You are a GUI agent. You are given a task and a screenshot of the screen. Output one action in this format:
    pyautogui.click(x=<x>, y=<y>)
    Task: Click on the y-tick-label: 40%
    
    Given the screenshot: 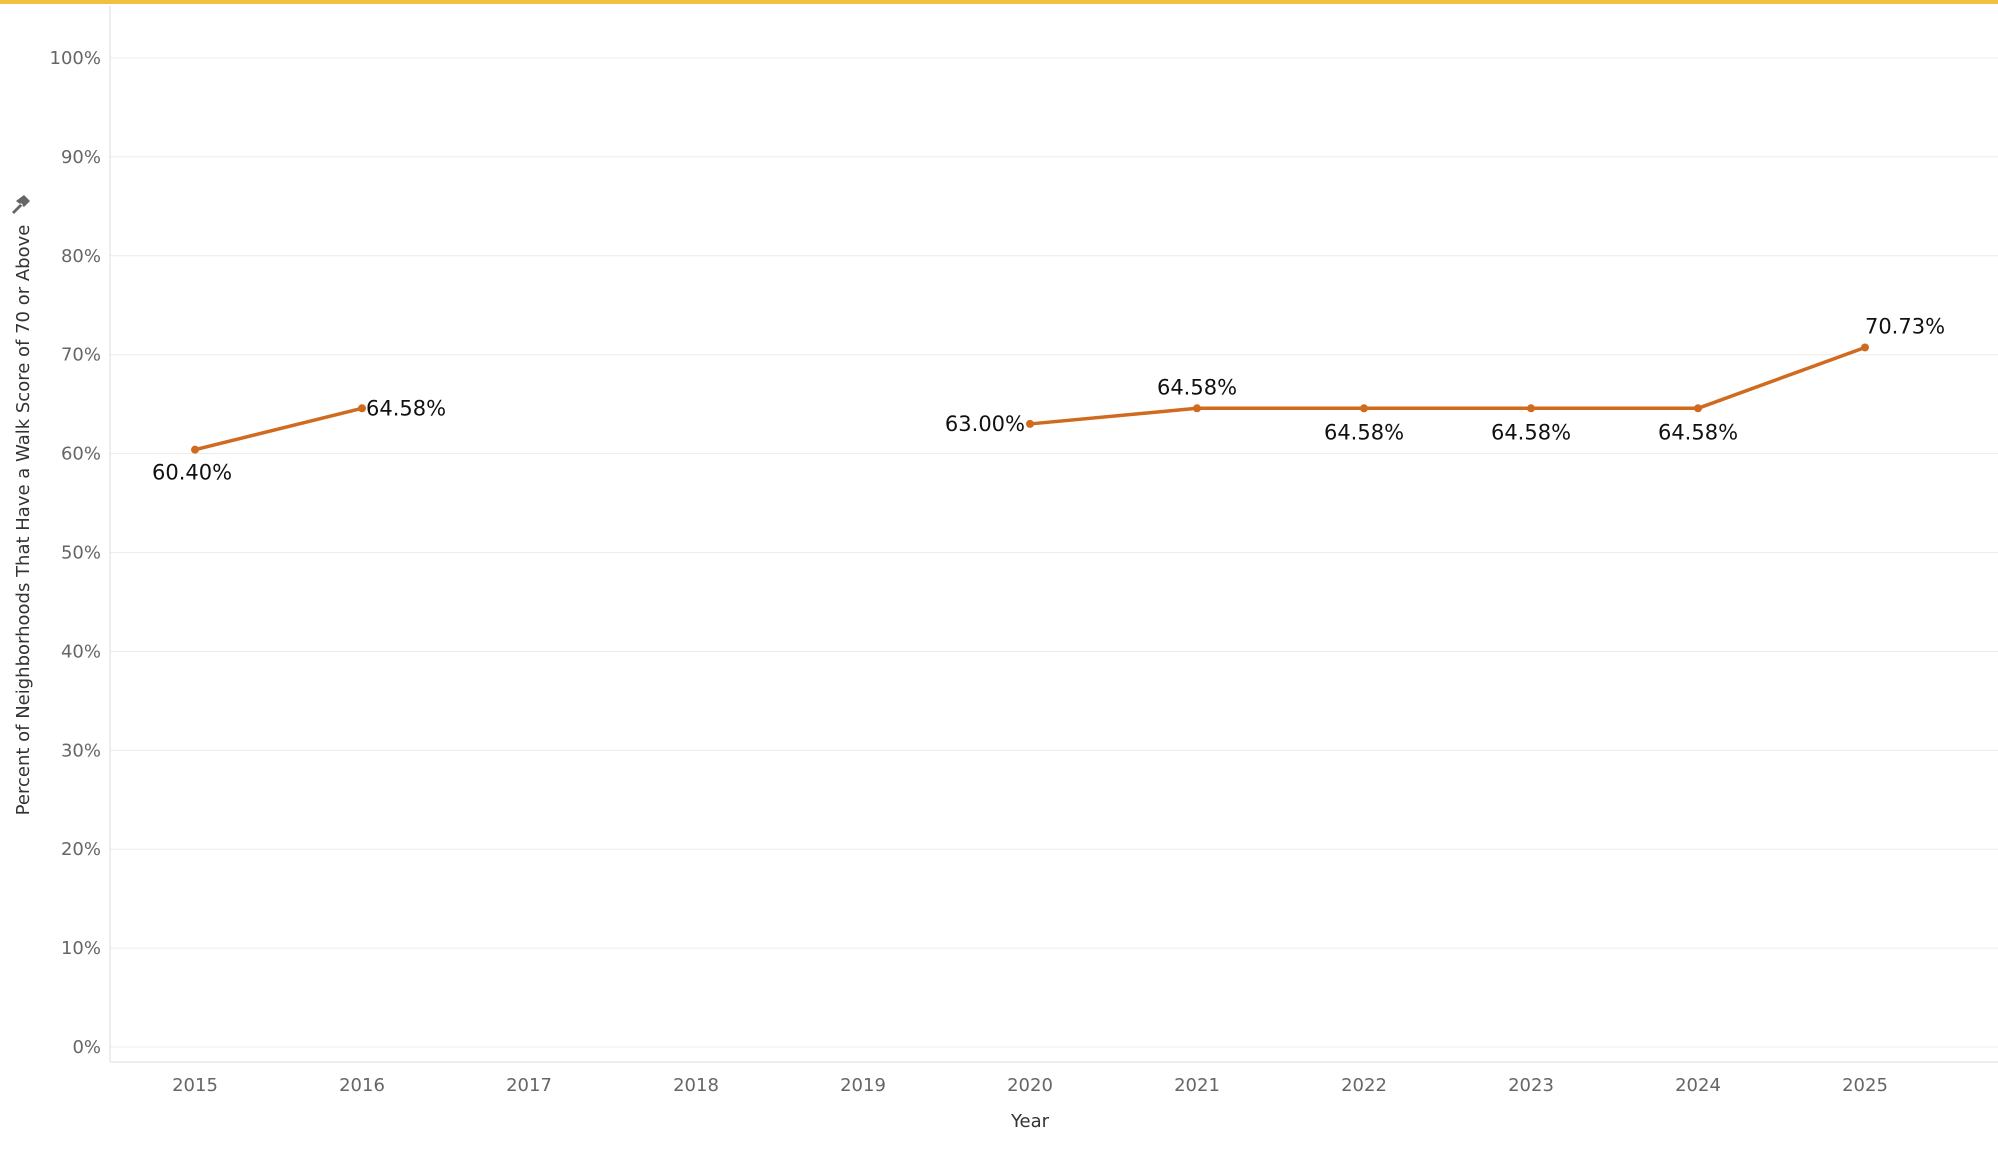 What is the action you would take?
    pyautogui.click(x=81, y=651)
    